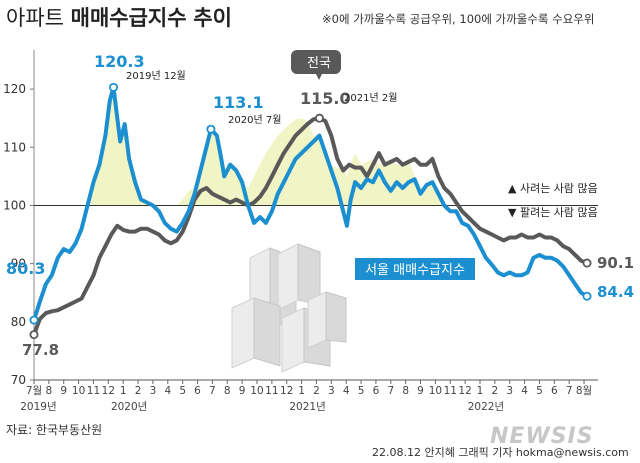 The height and width of the screenshot is (463, 640). I want to click on national-start-marker, so click(34, 335).